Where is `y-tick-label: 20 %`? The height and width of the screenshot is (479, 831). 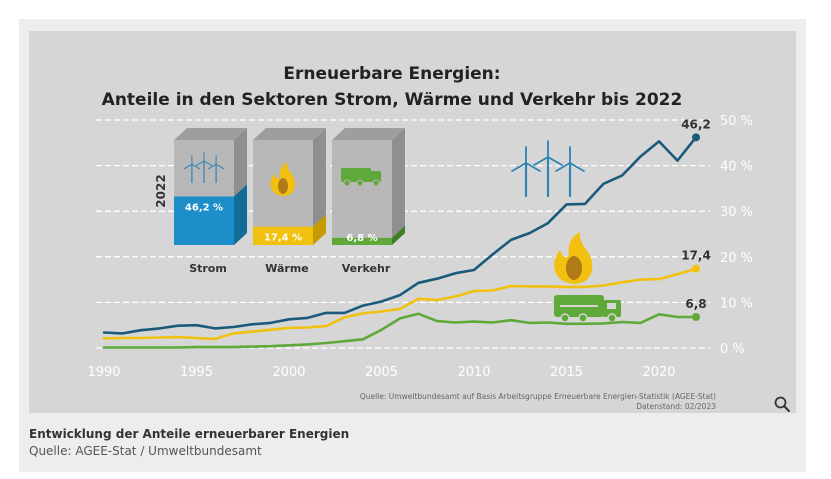 y-tick-label: 20 % is located at coordinates (736, 258).